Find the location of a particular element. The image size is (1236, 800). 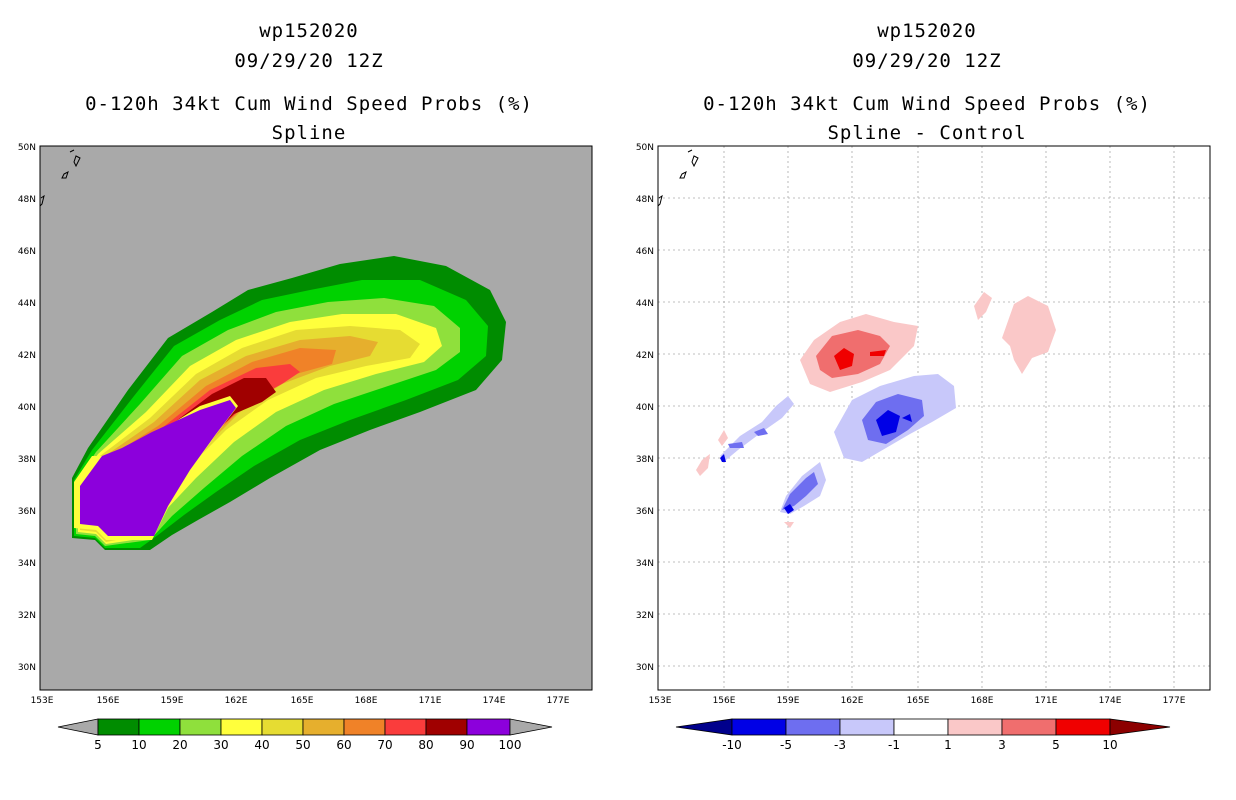

colorbar-label: 40 is located at coordinates (261, 745).